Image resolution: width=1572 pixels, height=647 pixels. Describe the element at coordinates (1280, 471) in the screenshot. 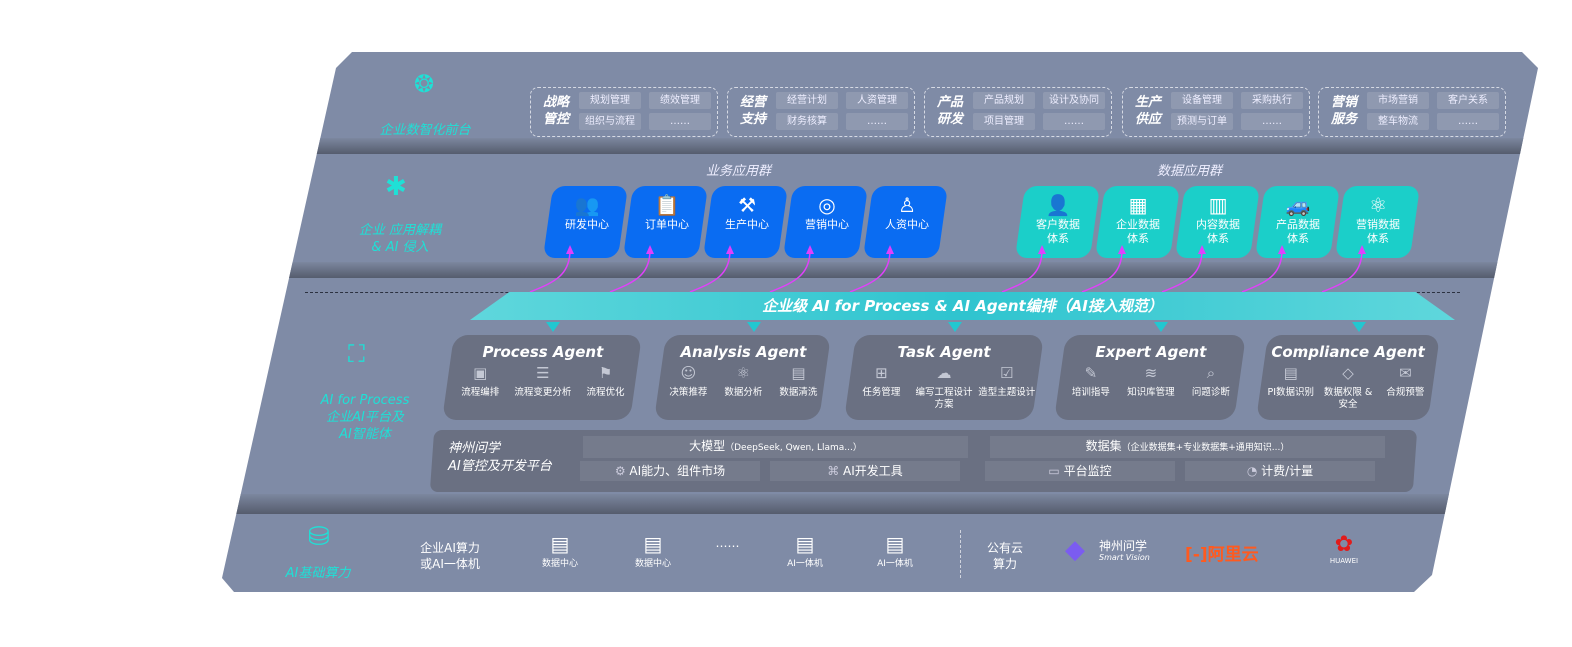

I see `billing-bar: ◔ 计费/计量` at that location.